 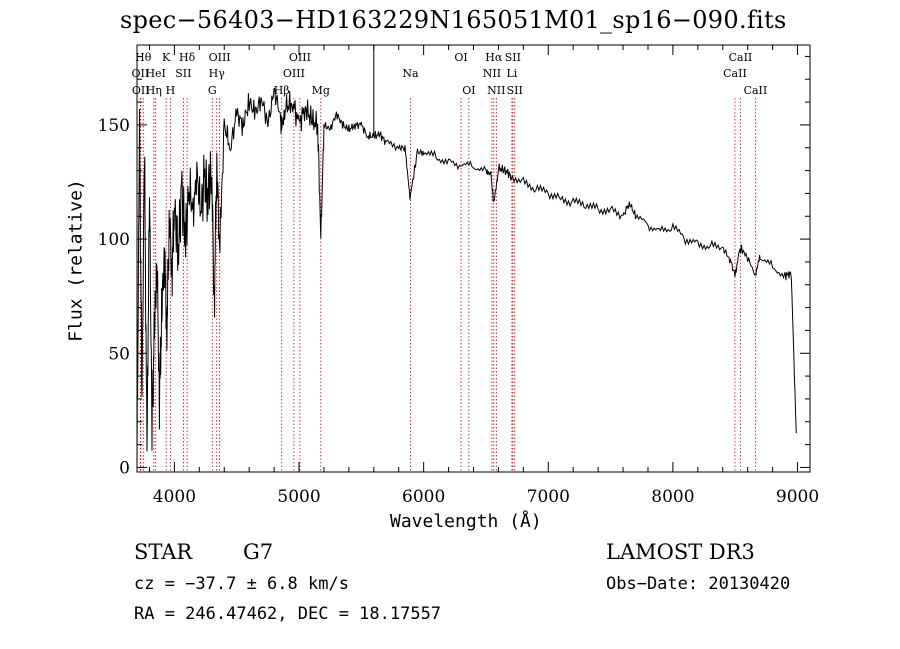 I want to click on line-label-15: Mg, so click(x=321, y=90).